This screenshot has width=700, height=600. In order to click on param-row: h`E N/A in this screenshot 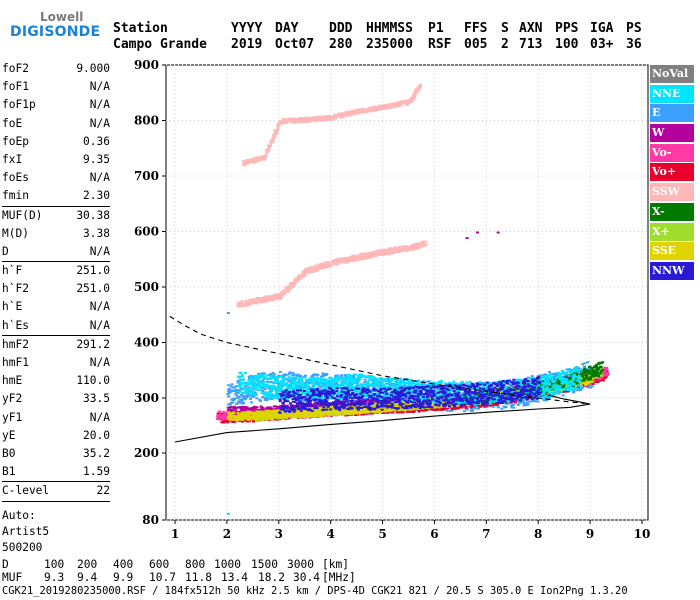, I will do `click(56, 307)`.